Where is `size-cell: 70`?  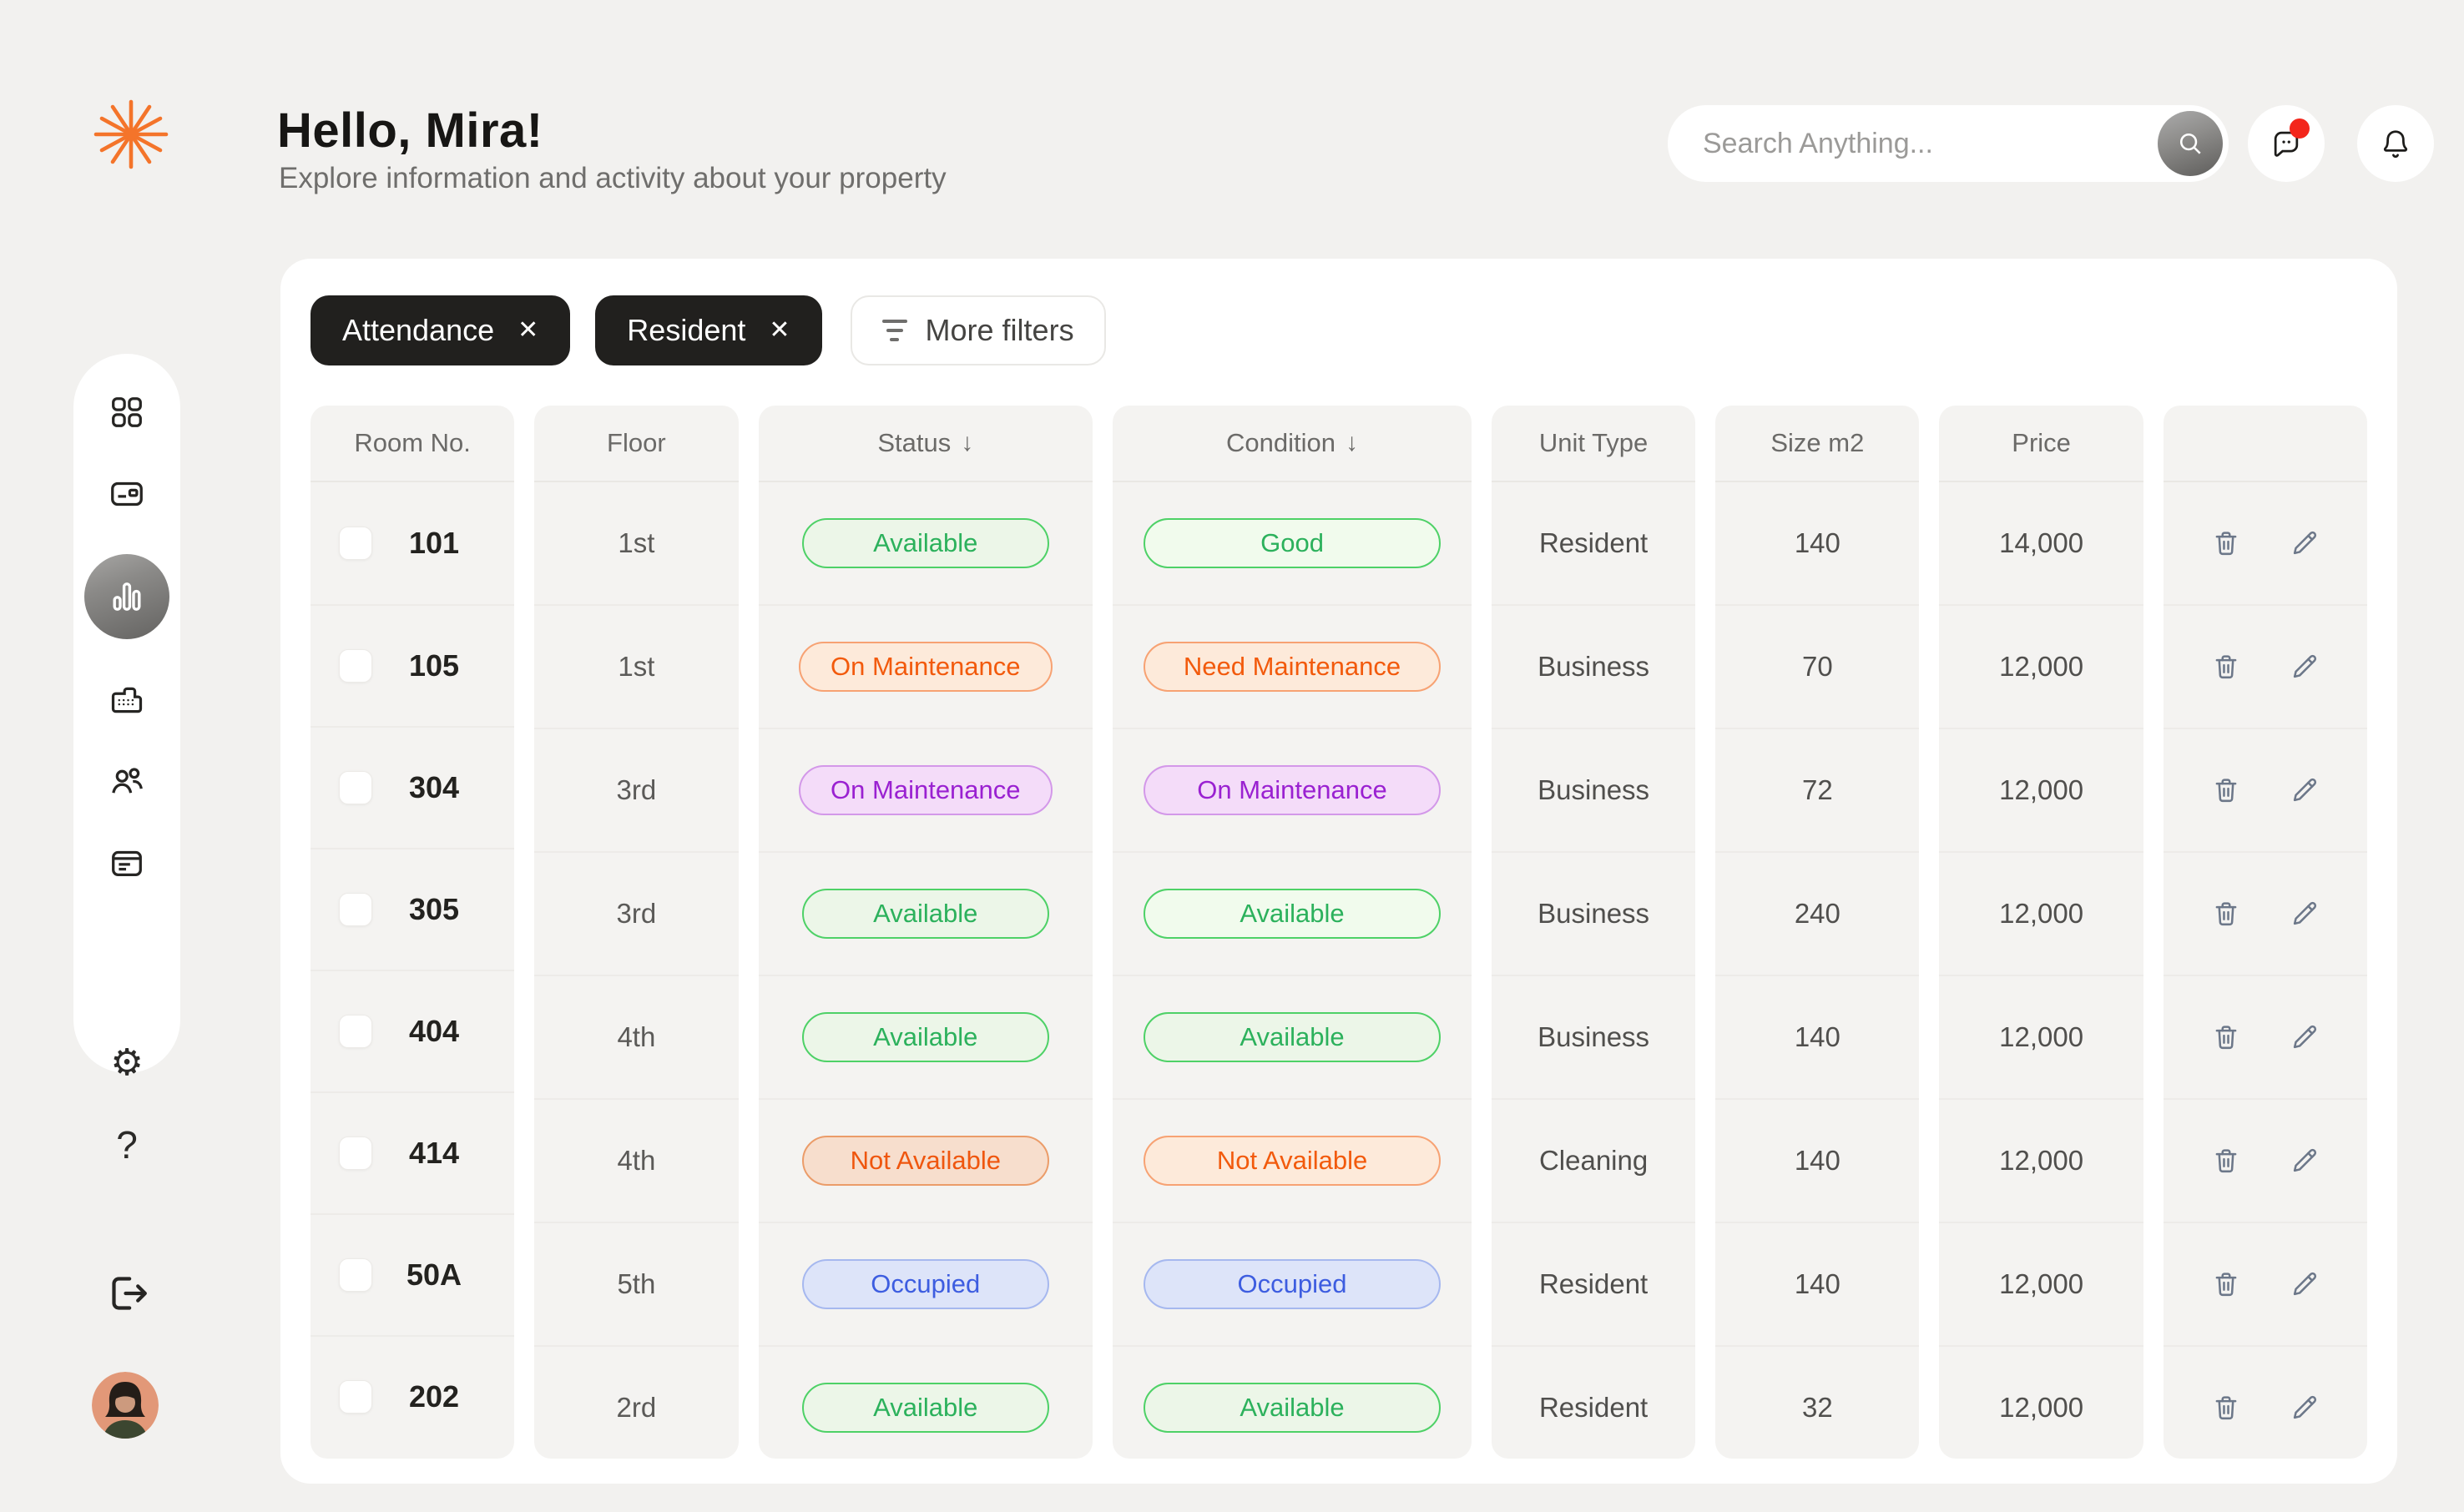 size-cell: 70 is located at coordinates (1817, 666).